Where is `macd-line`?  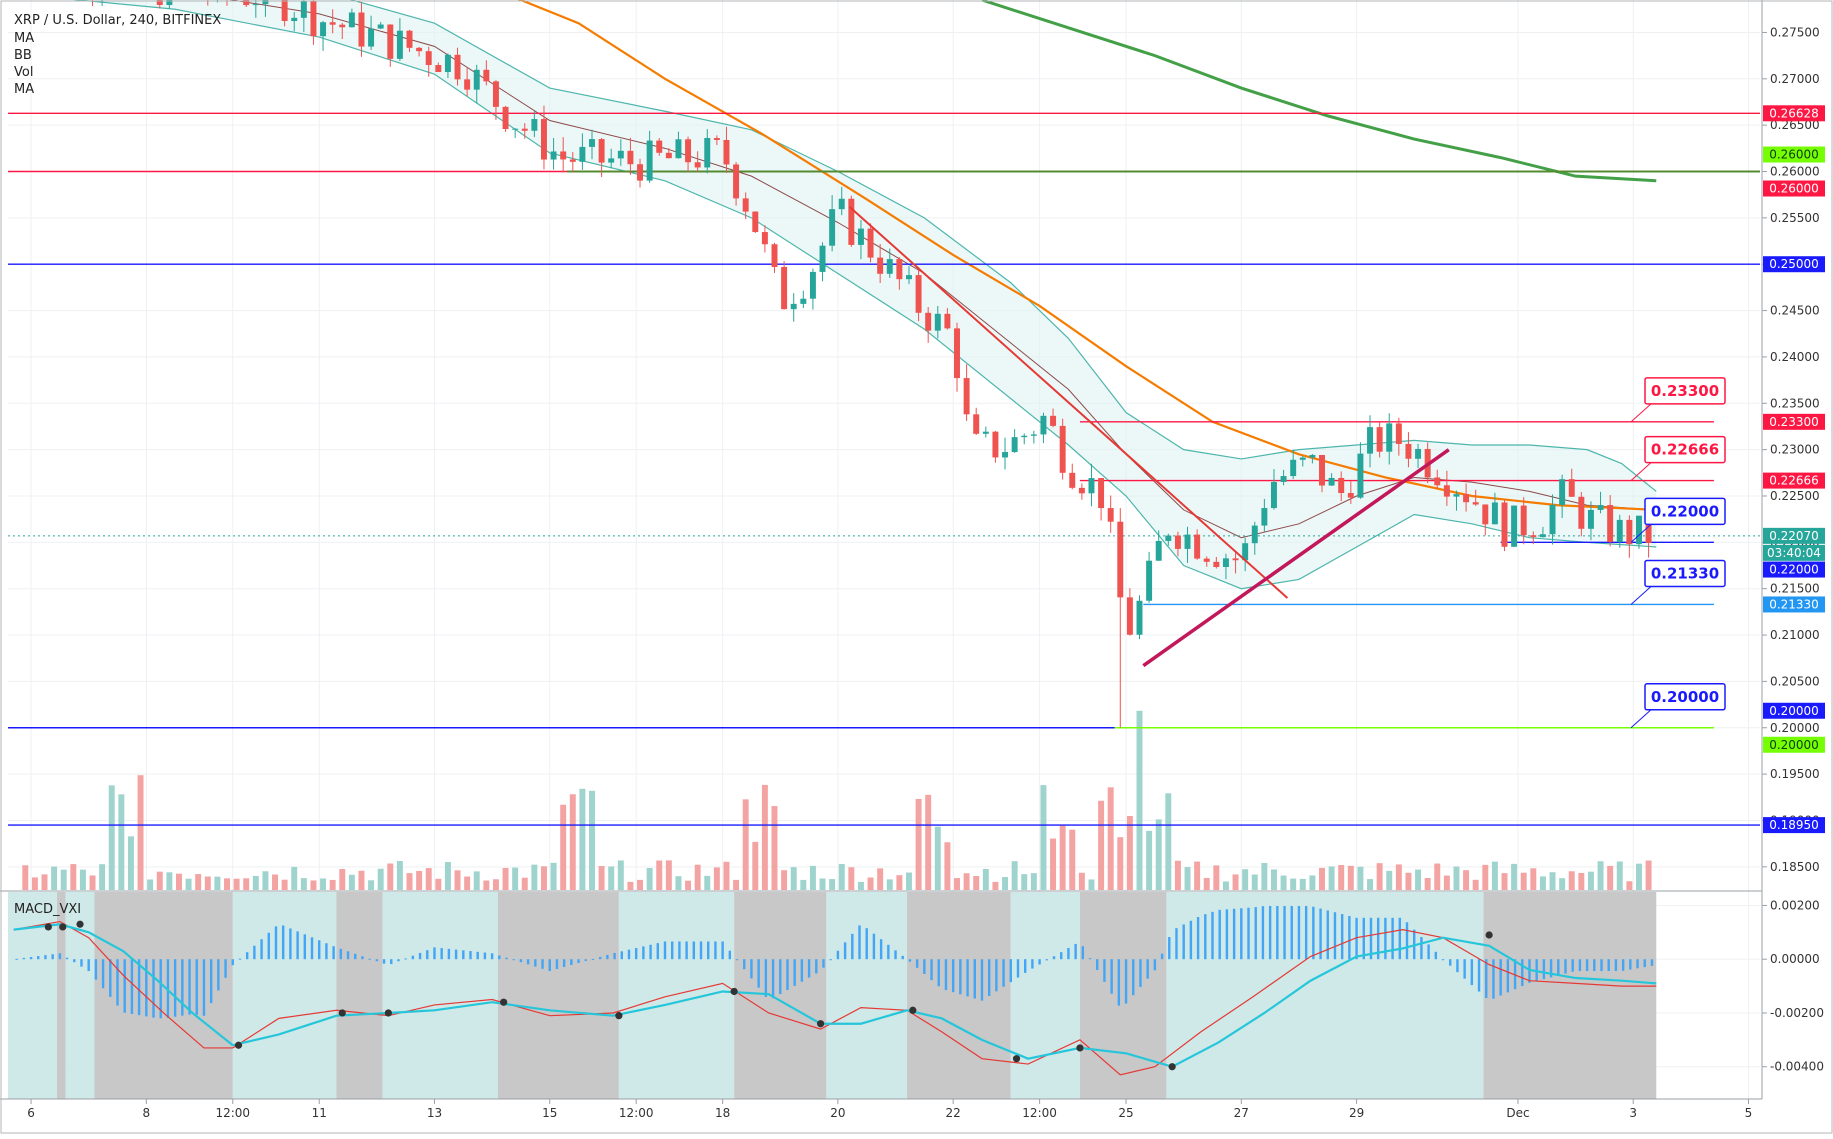 macd-line is located at coordinates (835, 998).